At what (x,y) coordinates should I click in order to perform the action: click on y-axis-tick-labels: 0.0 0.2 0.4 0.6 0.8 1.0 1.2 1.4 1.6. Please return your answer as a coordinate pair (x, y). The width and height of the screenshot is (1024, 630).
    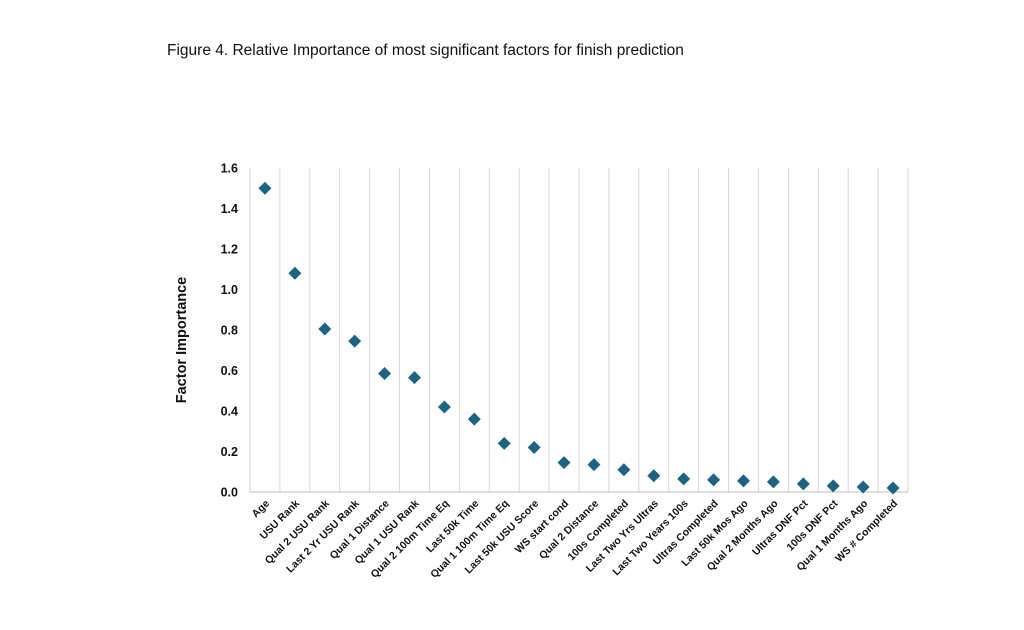
    Looking at the image, I should click on (229, 331).